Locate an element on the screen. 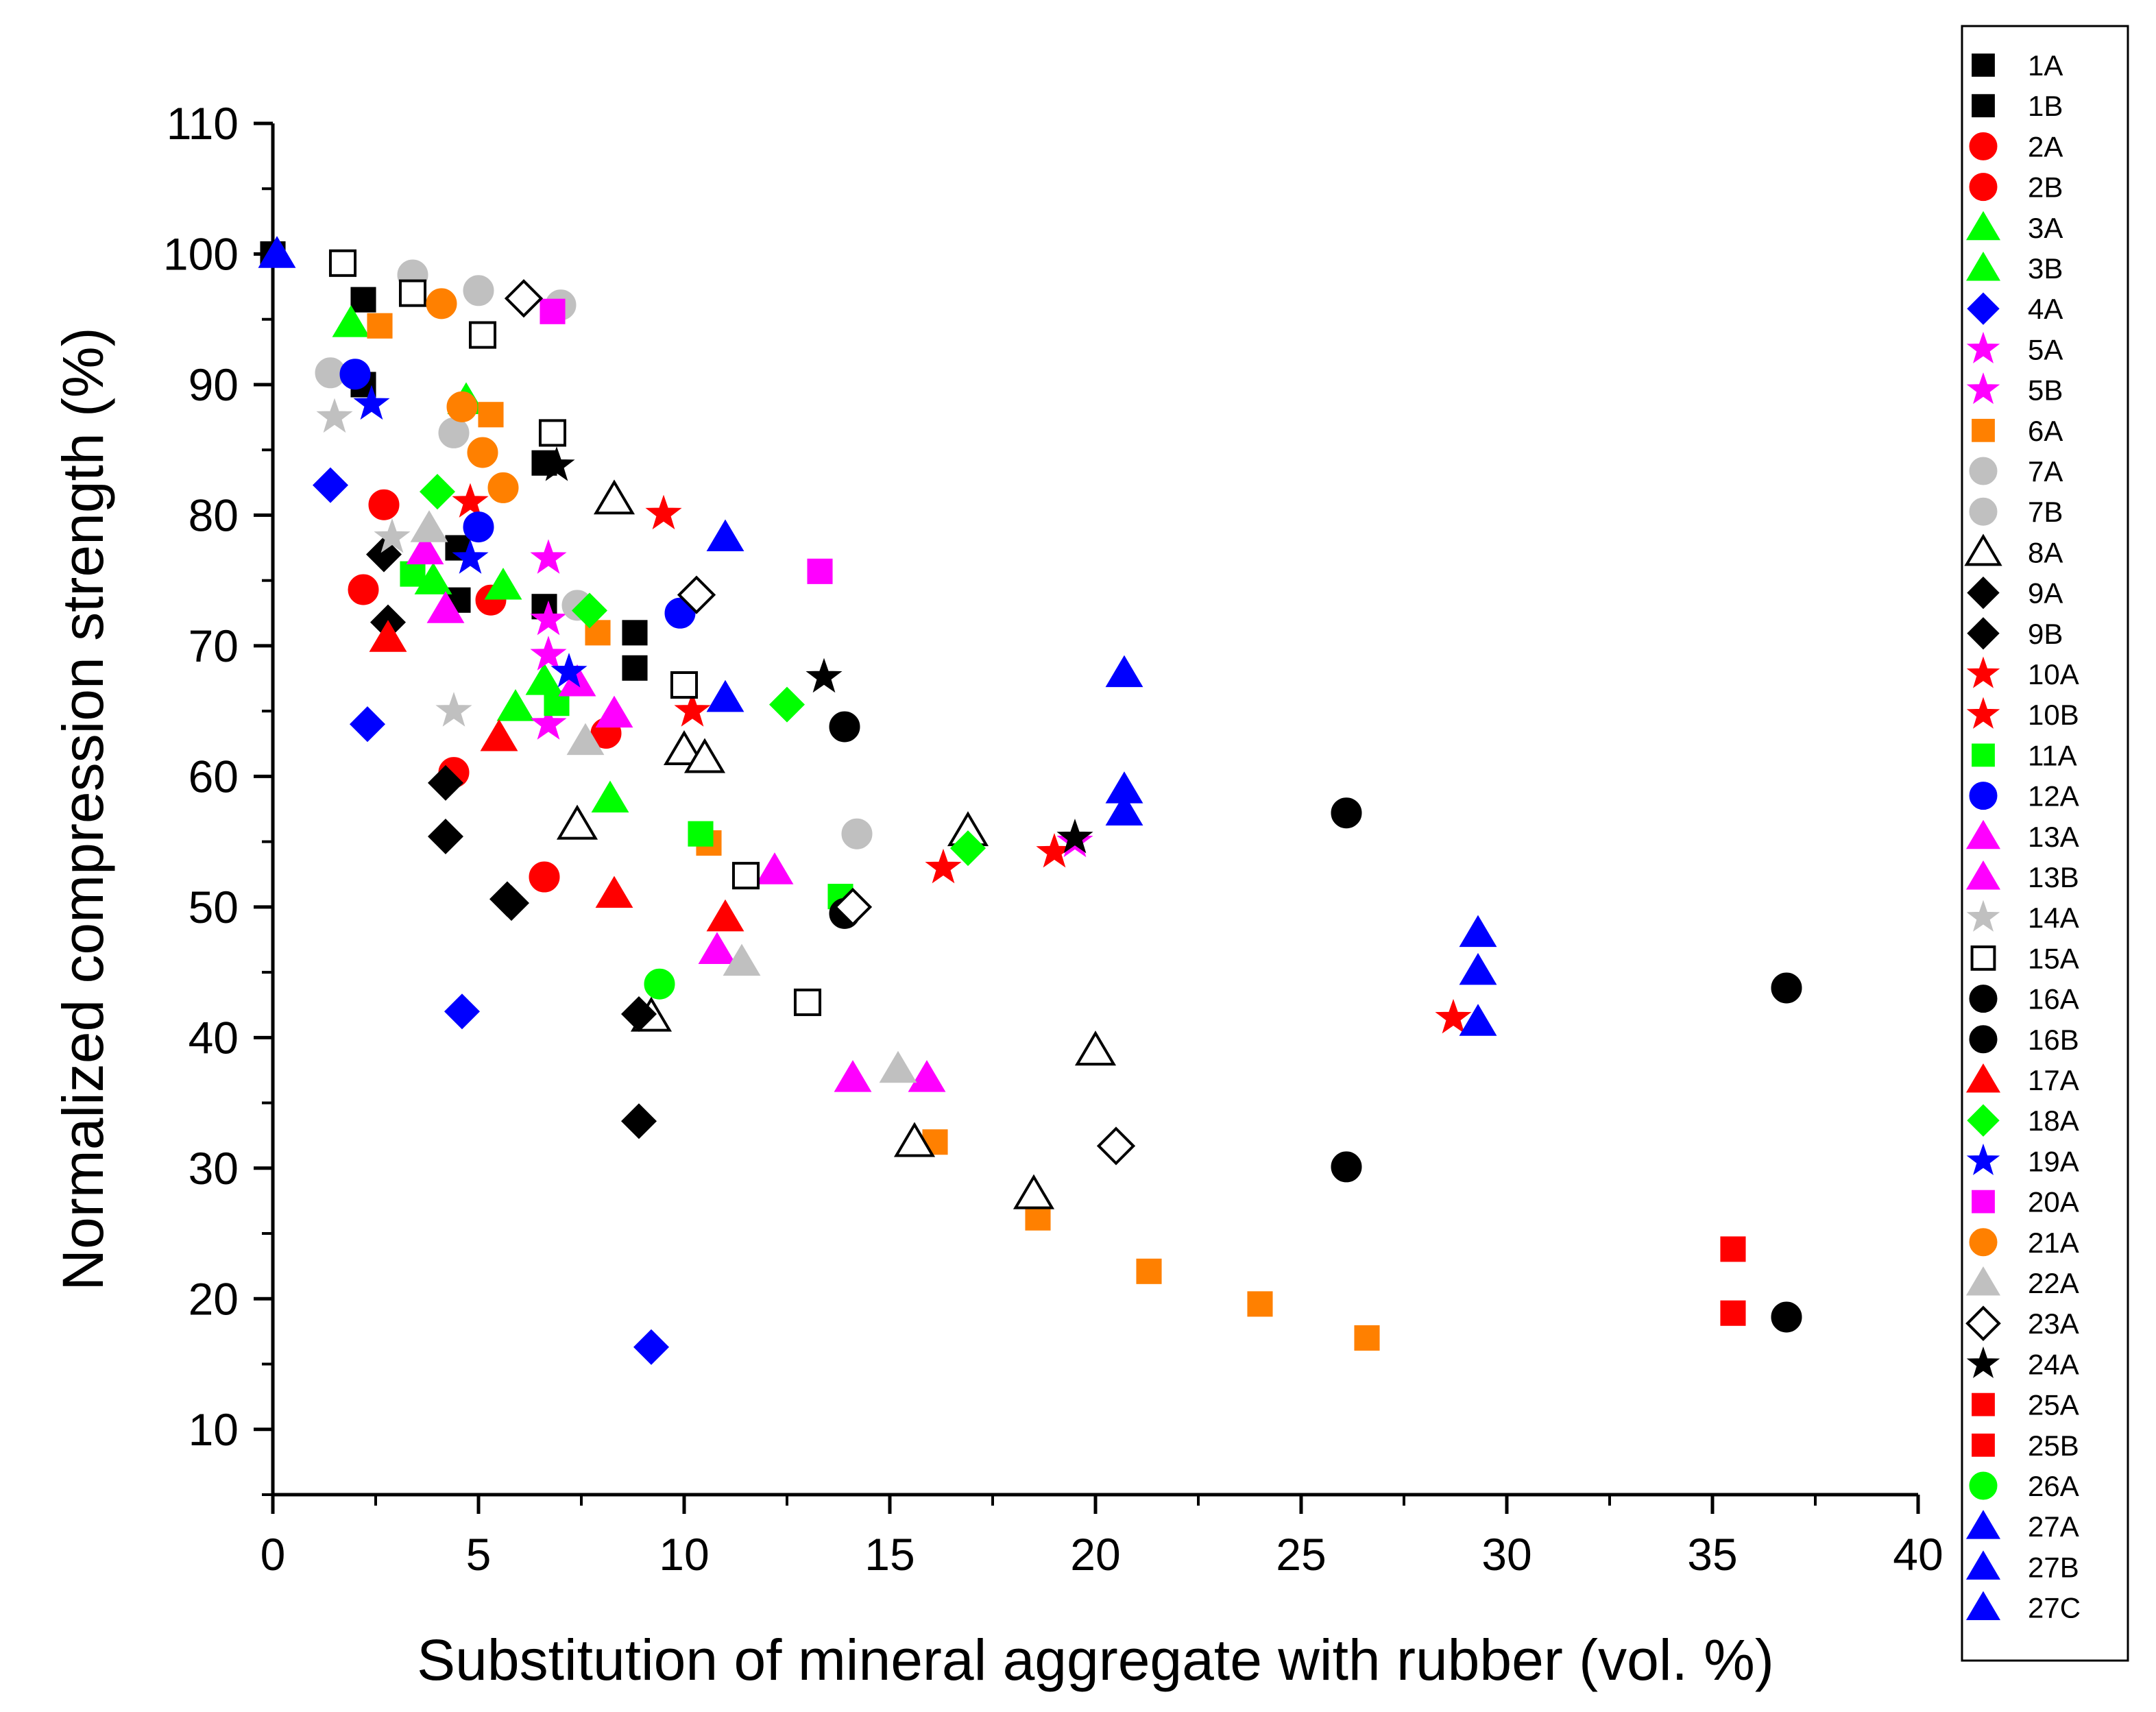 Image resolution: width=2156 pixels, height=1712 pixels. legend-item: 6A is located at coordinates (2017, 431).